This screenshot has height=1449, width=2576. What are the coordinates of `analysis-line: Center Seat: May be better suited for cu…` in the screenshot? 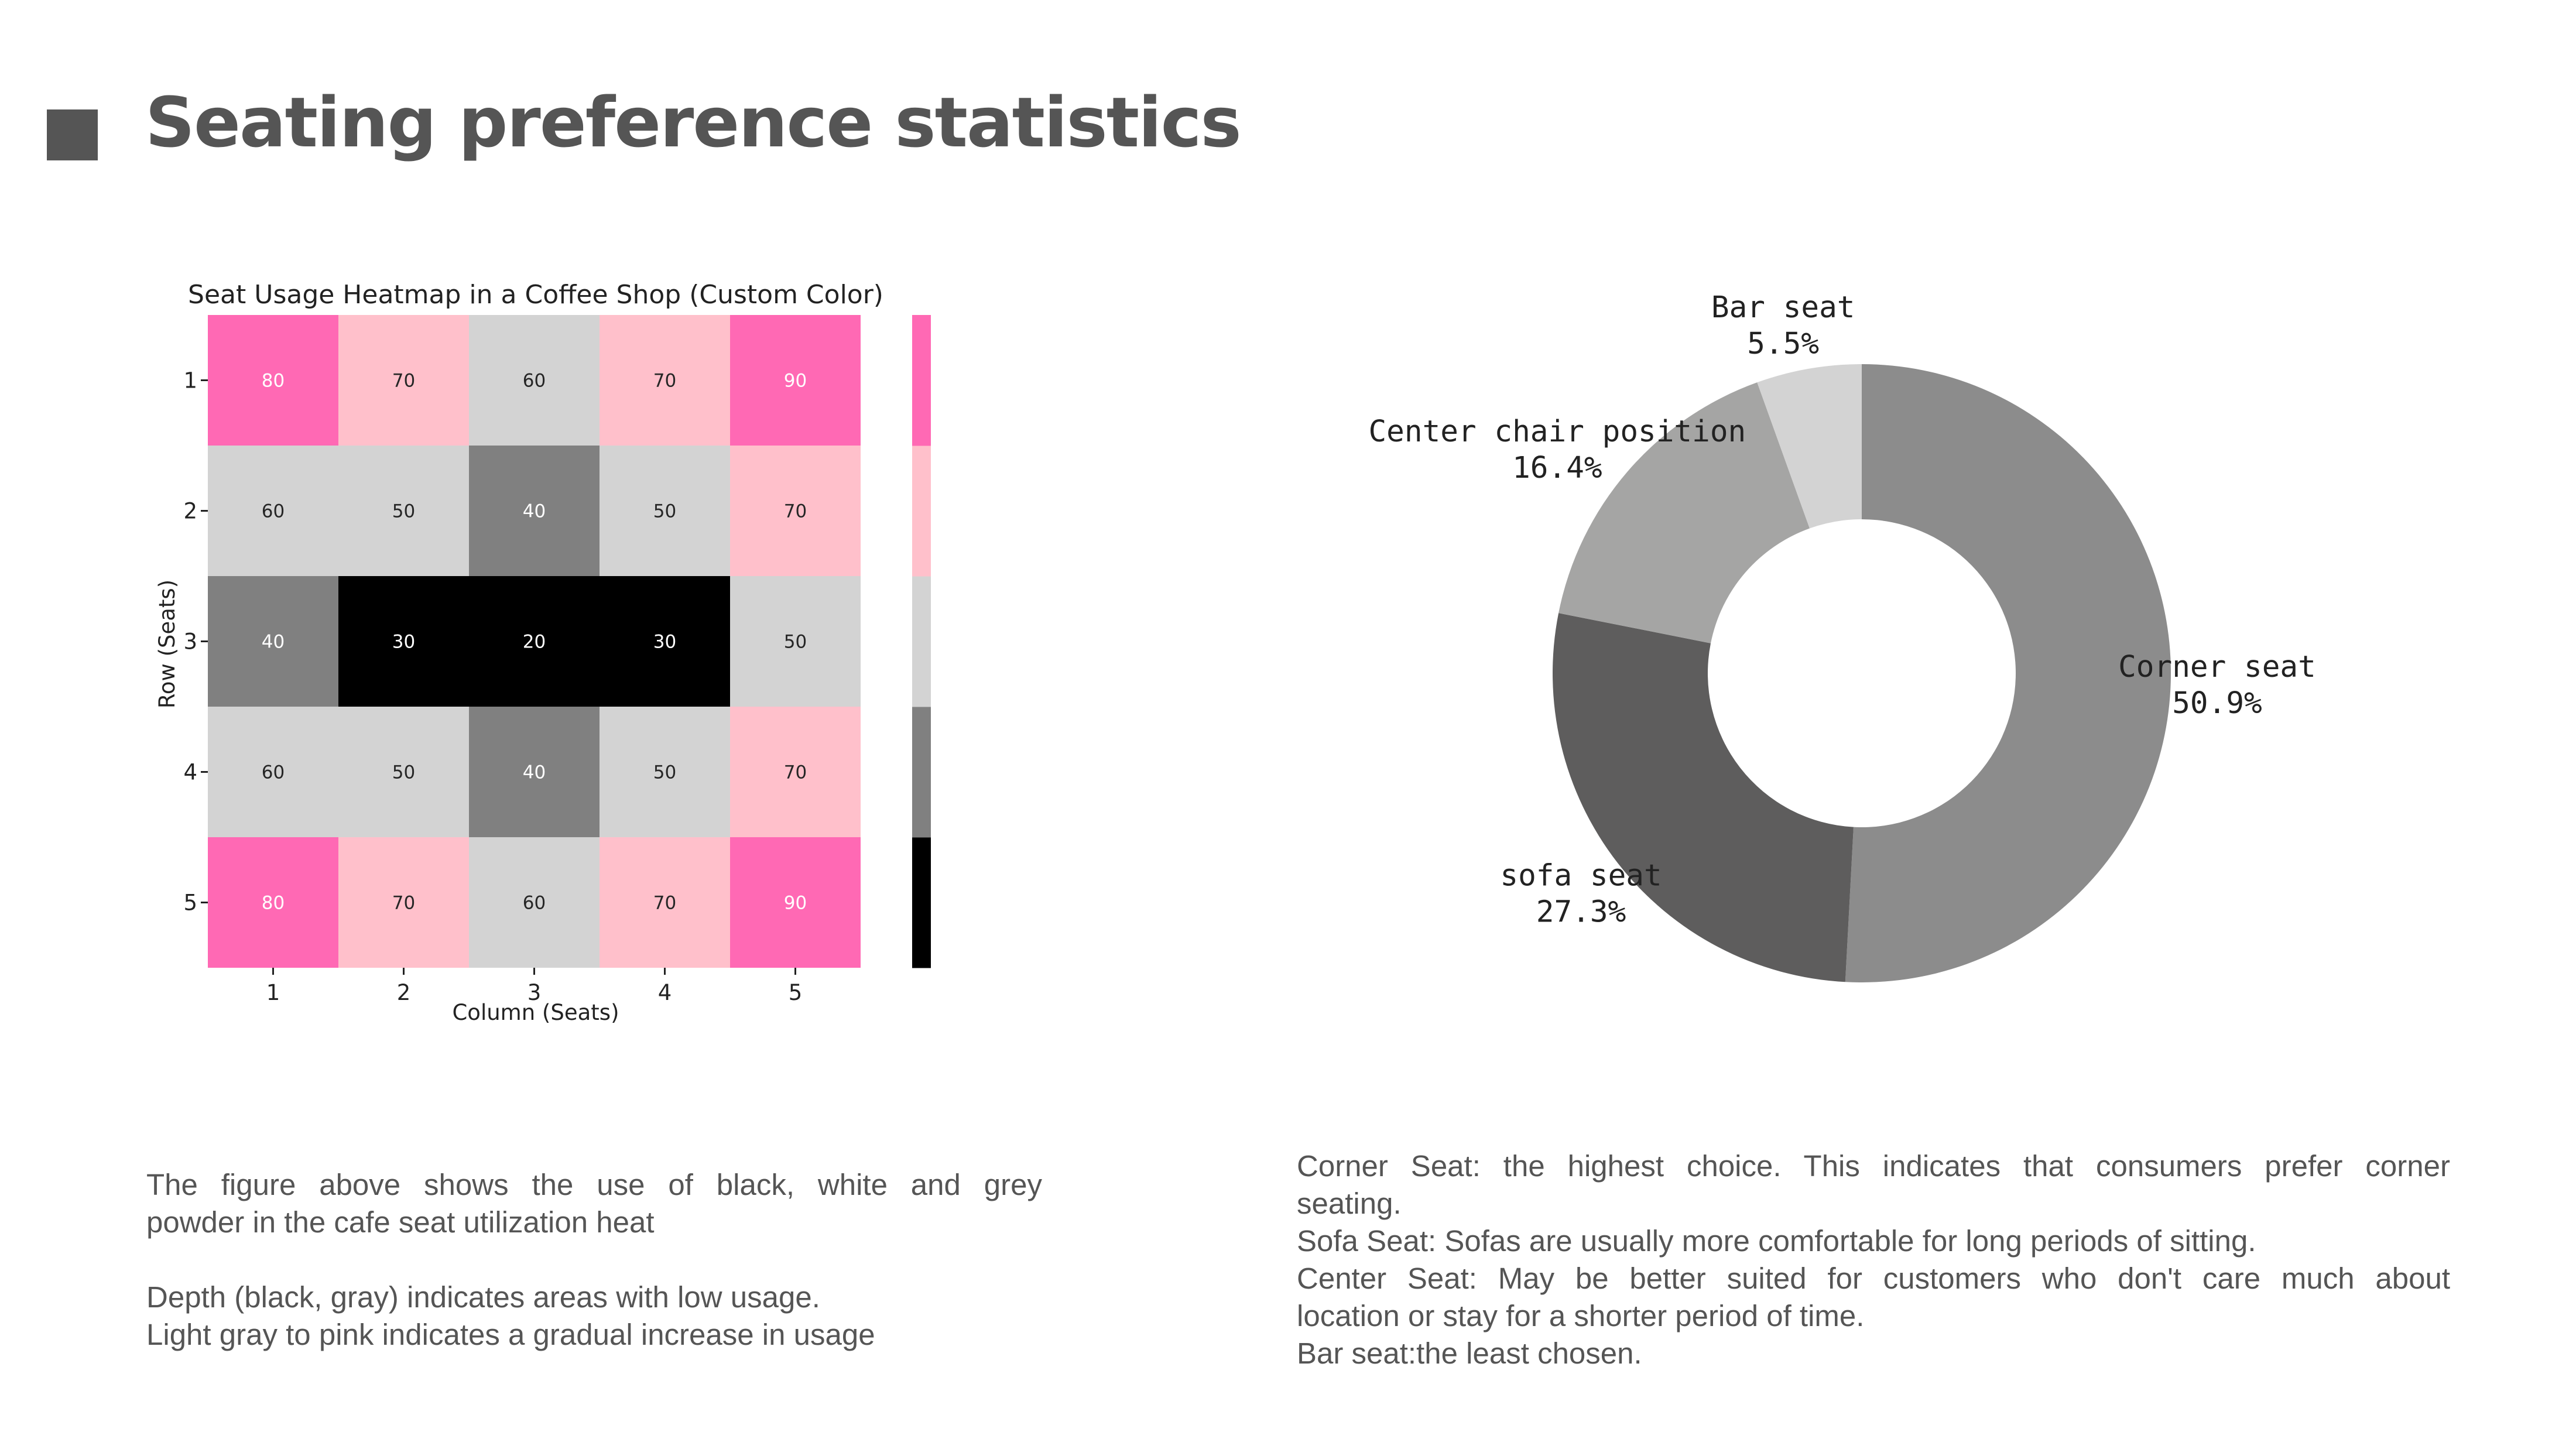 It's located at (1873, 1278).